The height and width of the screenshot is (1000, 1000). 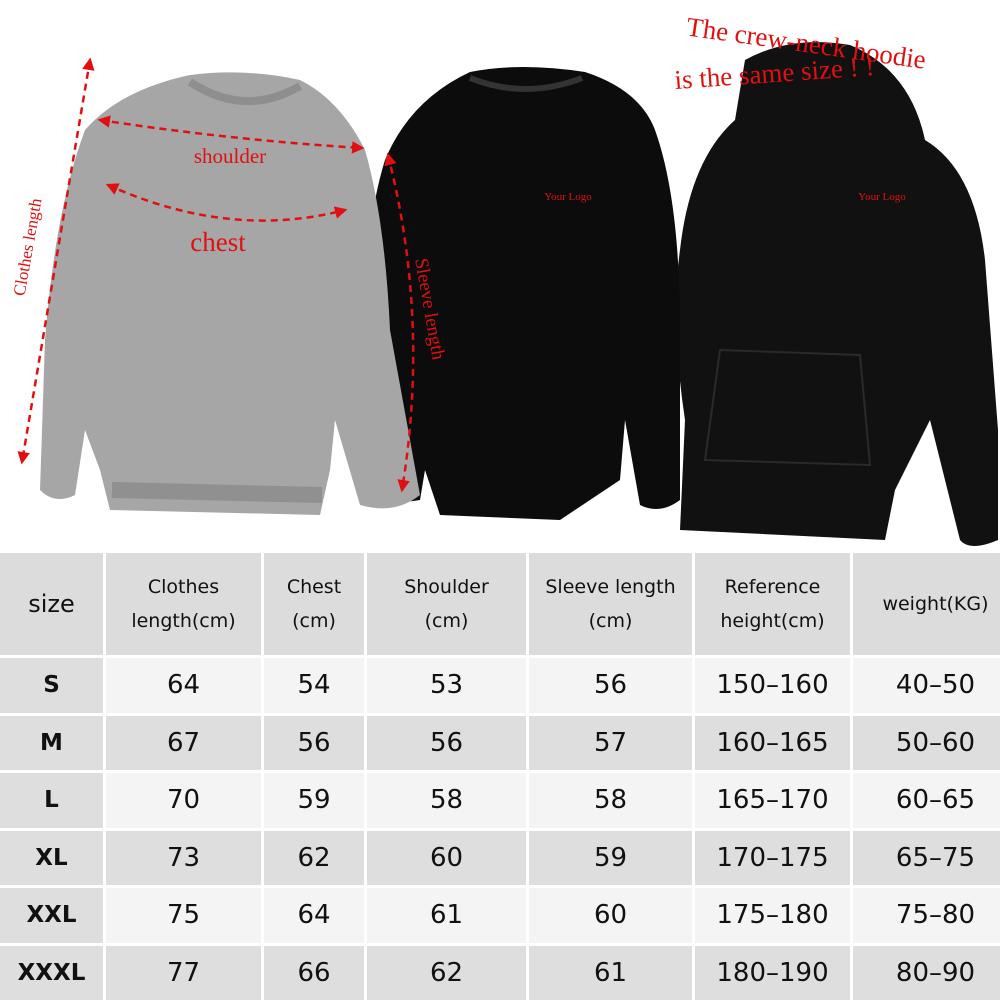 I want to click on value-cell: 67, so click(x=183, y=742).